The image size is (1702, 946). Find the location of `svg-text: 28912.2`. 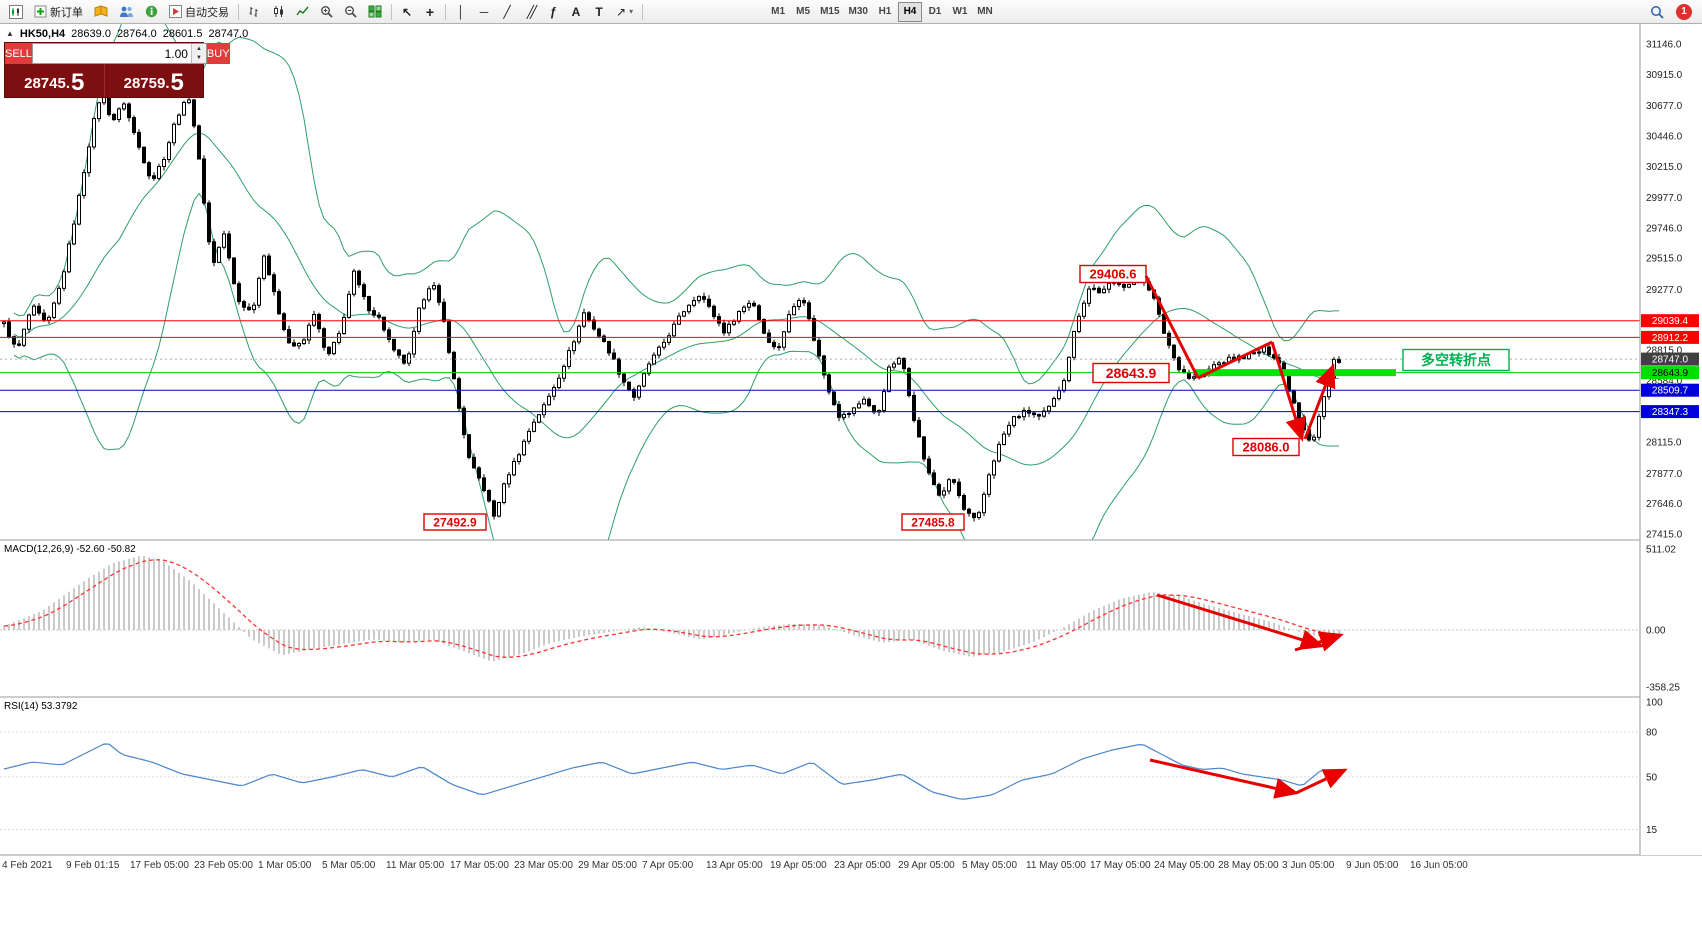

svg-text: 28912.2 is located at coordinates (1670, 338).